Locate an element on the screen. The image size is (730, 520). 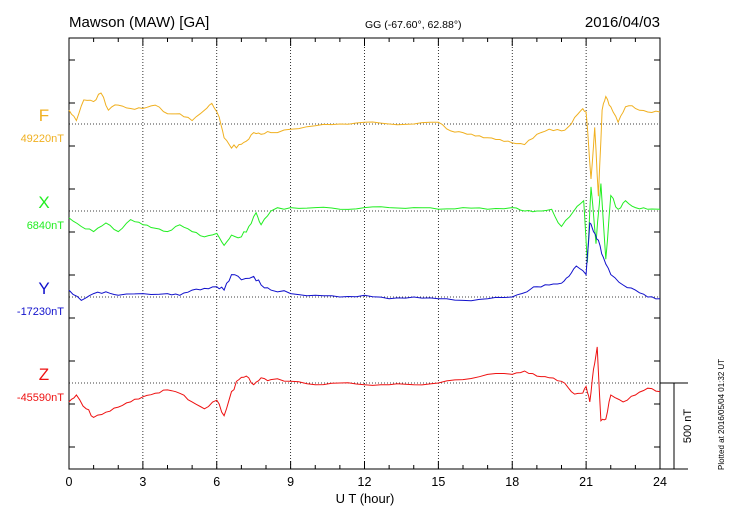
plot-date: 2016/04/03 is located at coordinates (622, 22).